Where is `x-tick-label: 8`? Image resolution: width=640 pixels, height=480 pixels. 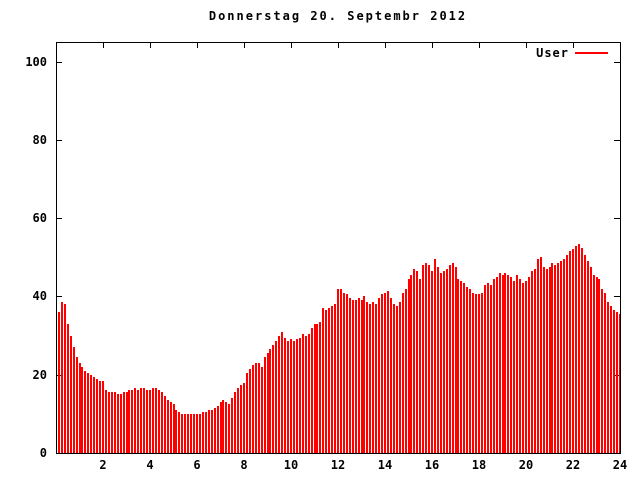
x-tick-label: 8 is located at coordinates (243, 465).